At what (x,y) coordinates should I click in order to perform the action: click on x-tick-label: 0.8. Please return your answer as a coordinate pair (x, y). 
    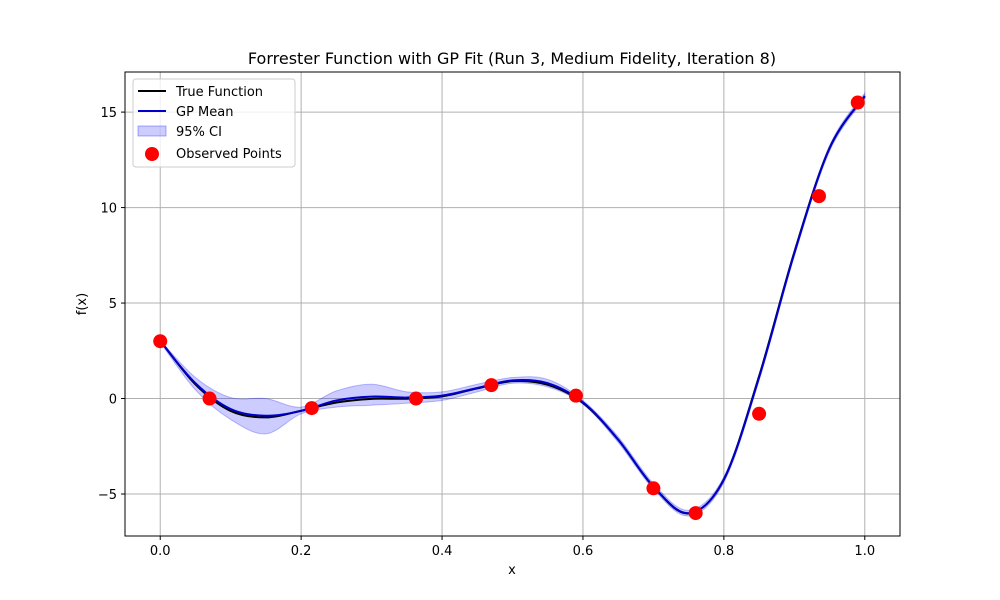
    Looking at the image, I should click on (724, 551).